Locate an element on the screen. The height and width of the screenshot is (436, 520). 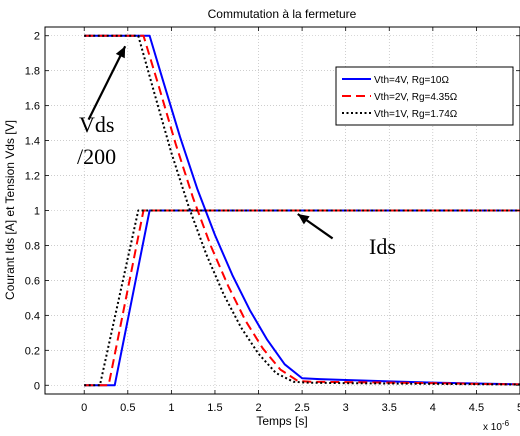
x-tick-label: 2.5 is located at coordinates (301, 408).